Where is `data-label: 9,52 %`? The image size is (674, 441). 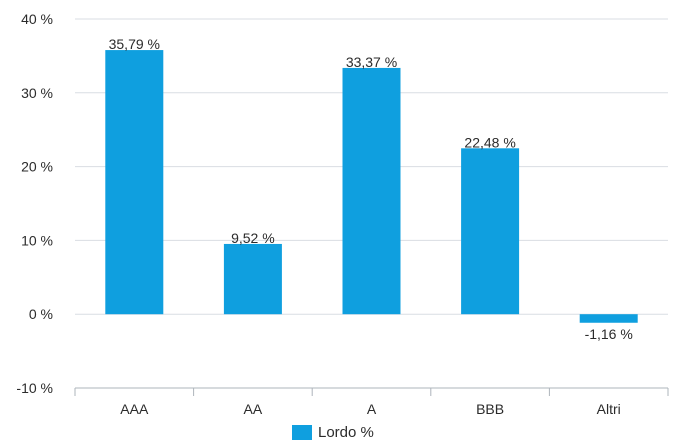 data-label: 9,52 % is located at coordinates (253, 238).